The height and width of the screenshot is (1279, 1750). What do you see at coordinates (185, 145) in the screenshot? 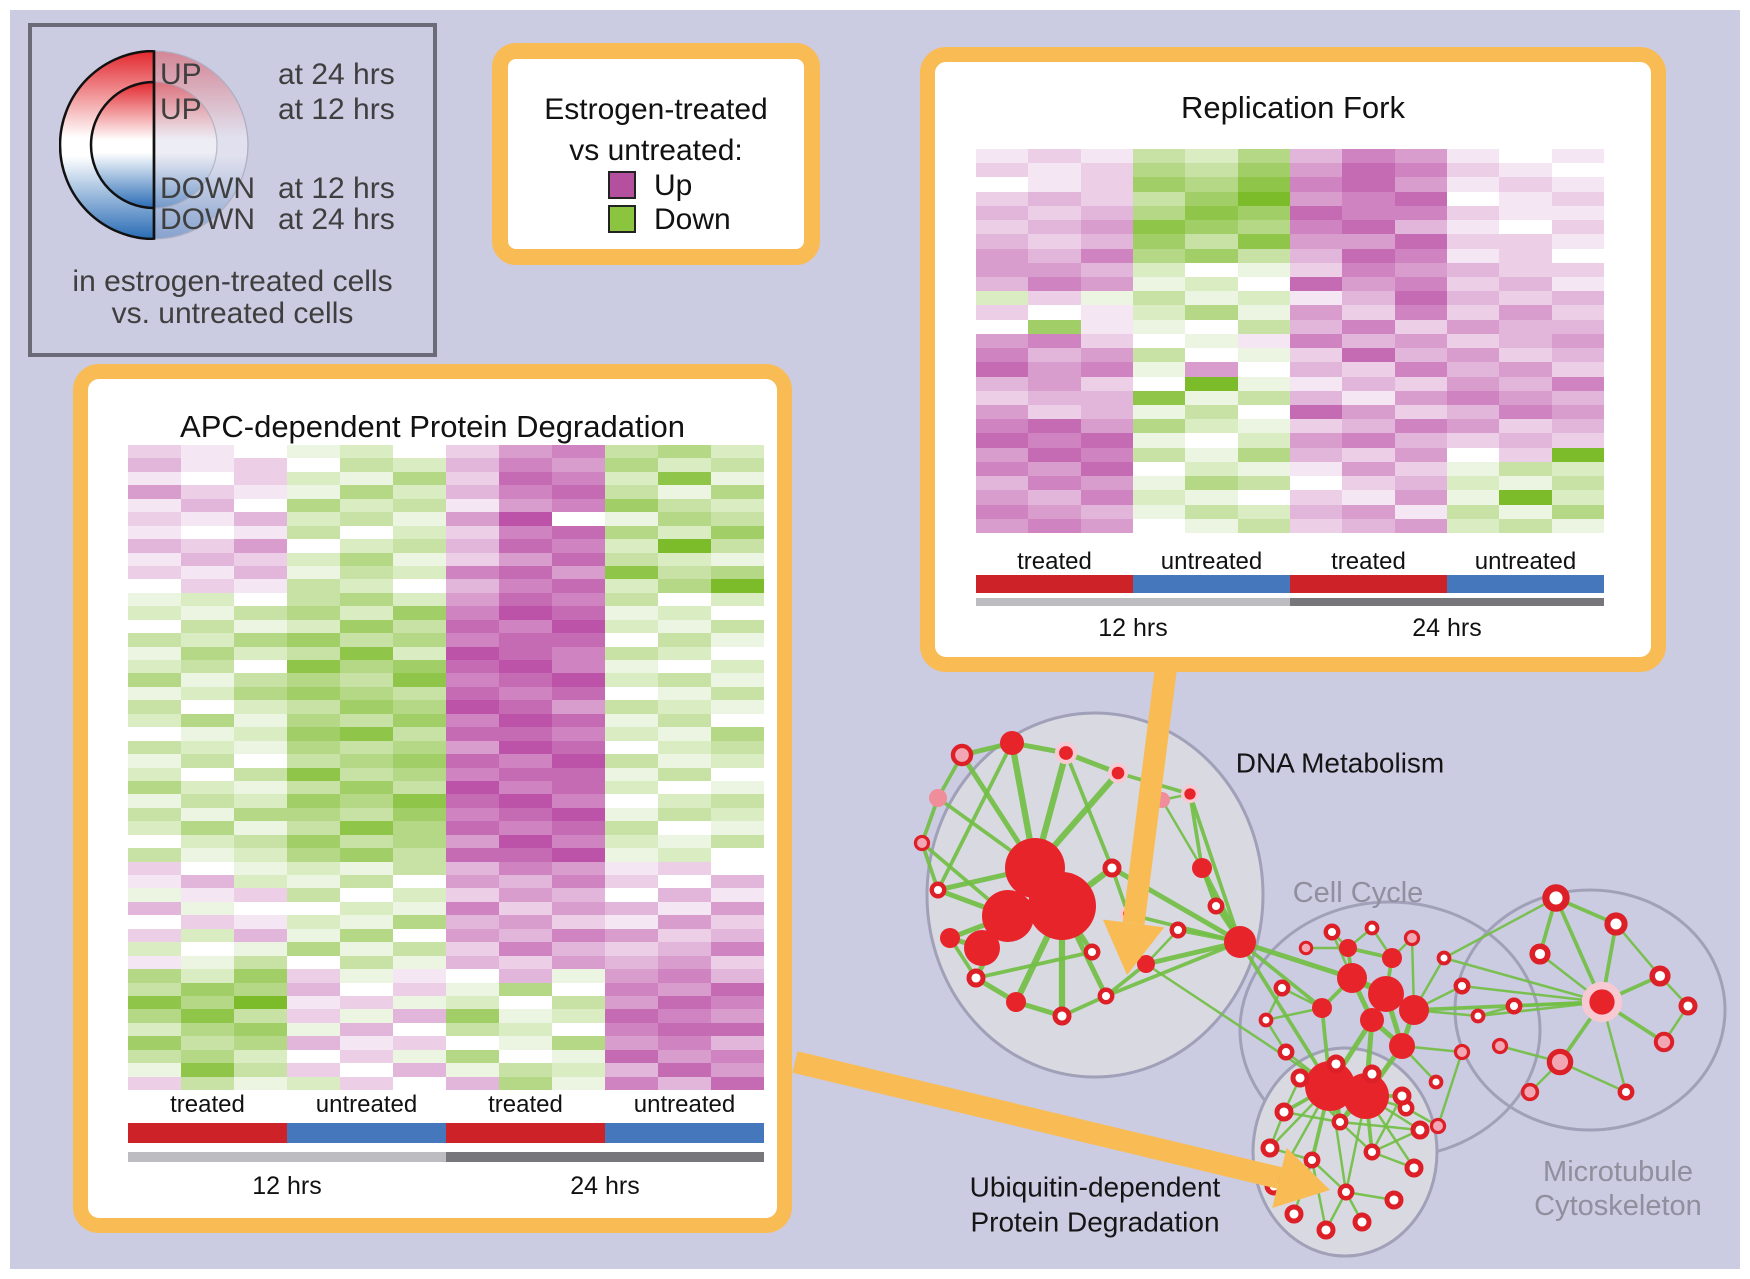
I see `inner-ring-right-half` at bounding box center [185, 145].